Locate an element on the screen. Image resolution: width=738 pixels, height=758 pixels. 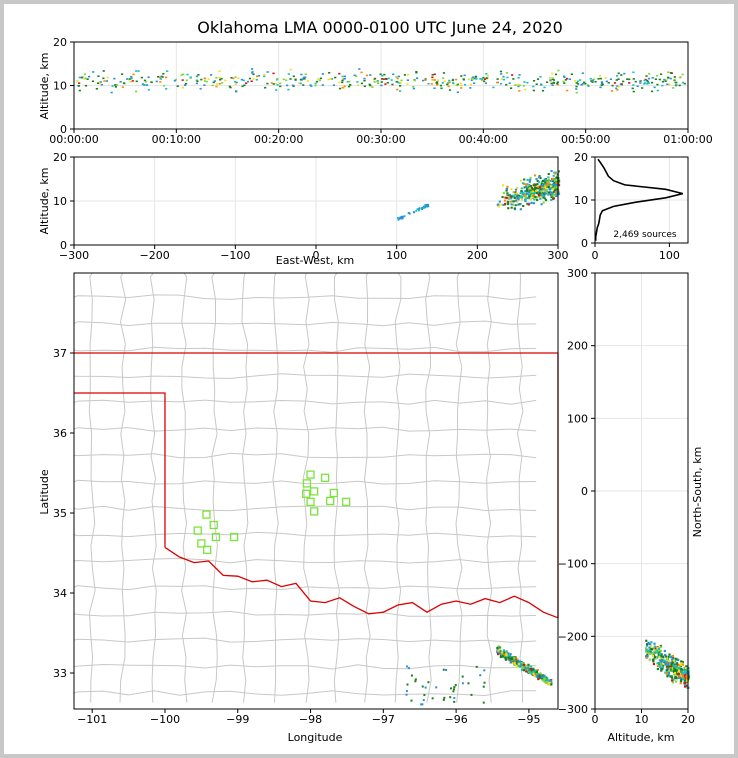
time-y-tick-label: 20 is located at coordinates (60, 42).